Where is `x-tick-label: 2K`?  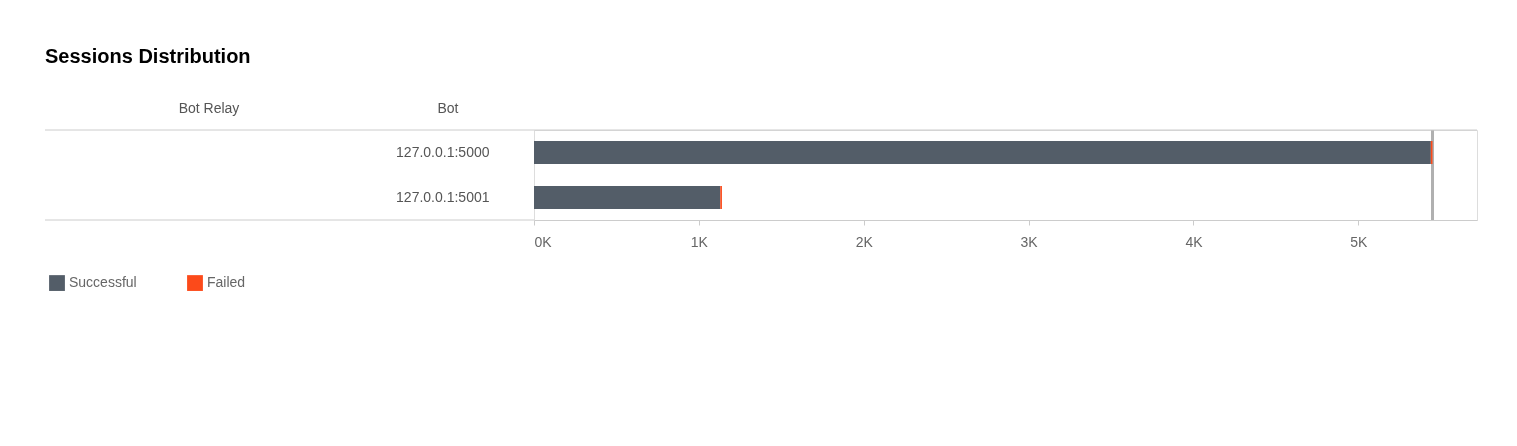
x-tick-label: 2K is located at coordinates (864, 241).